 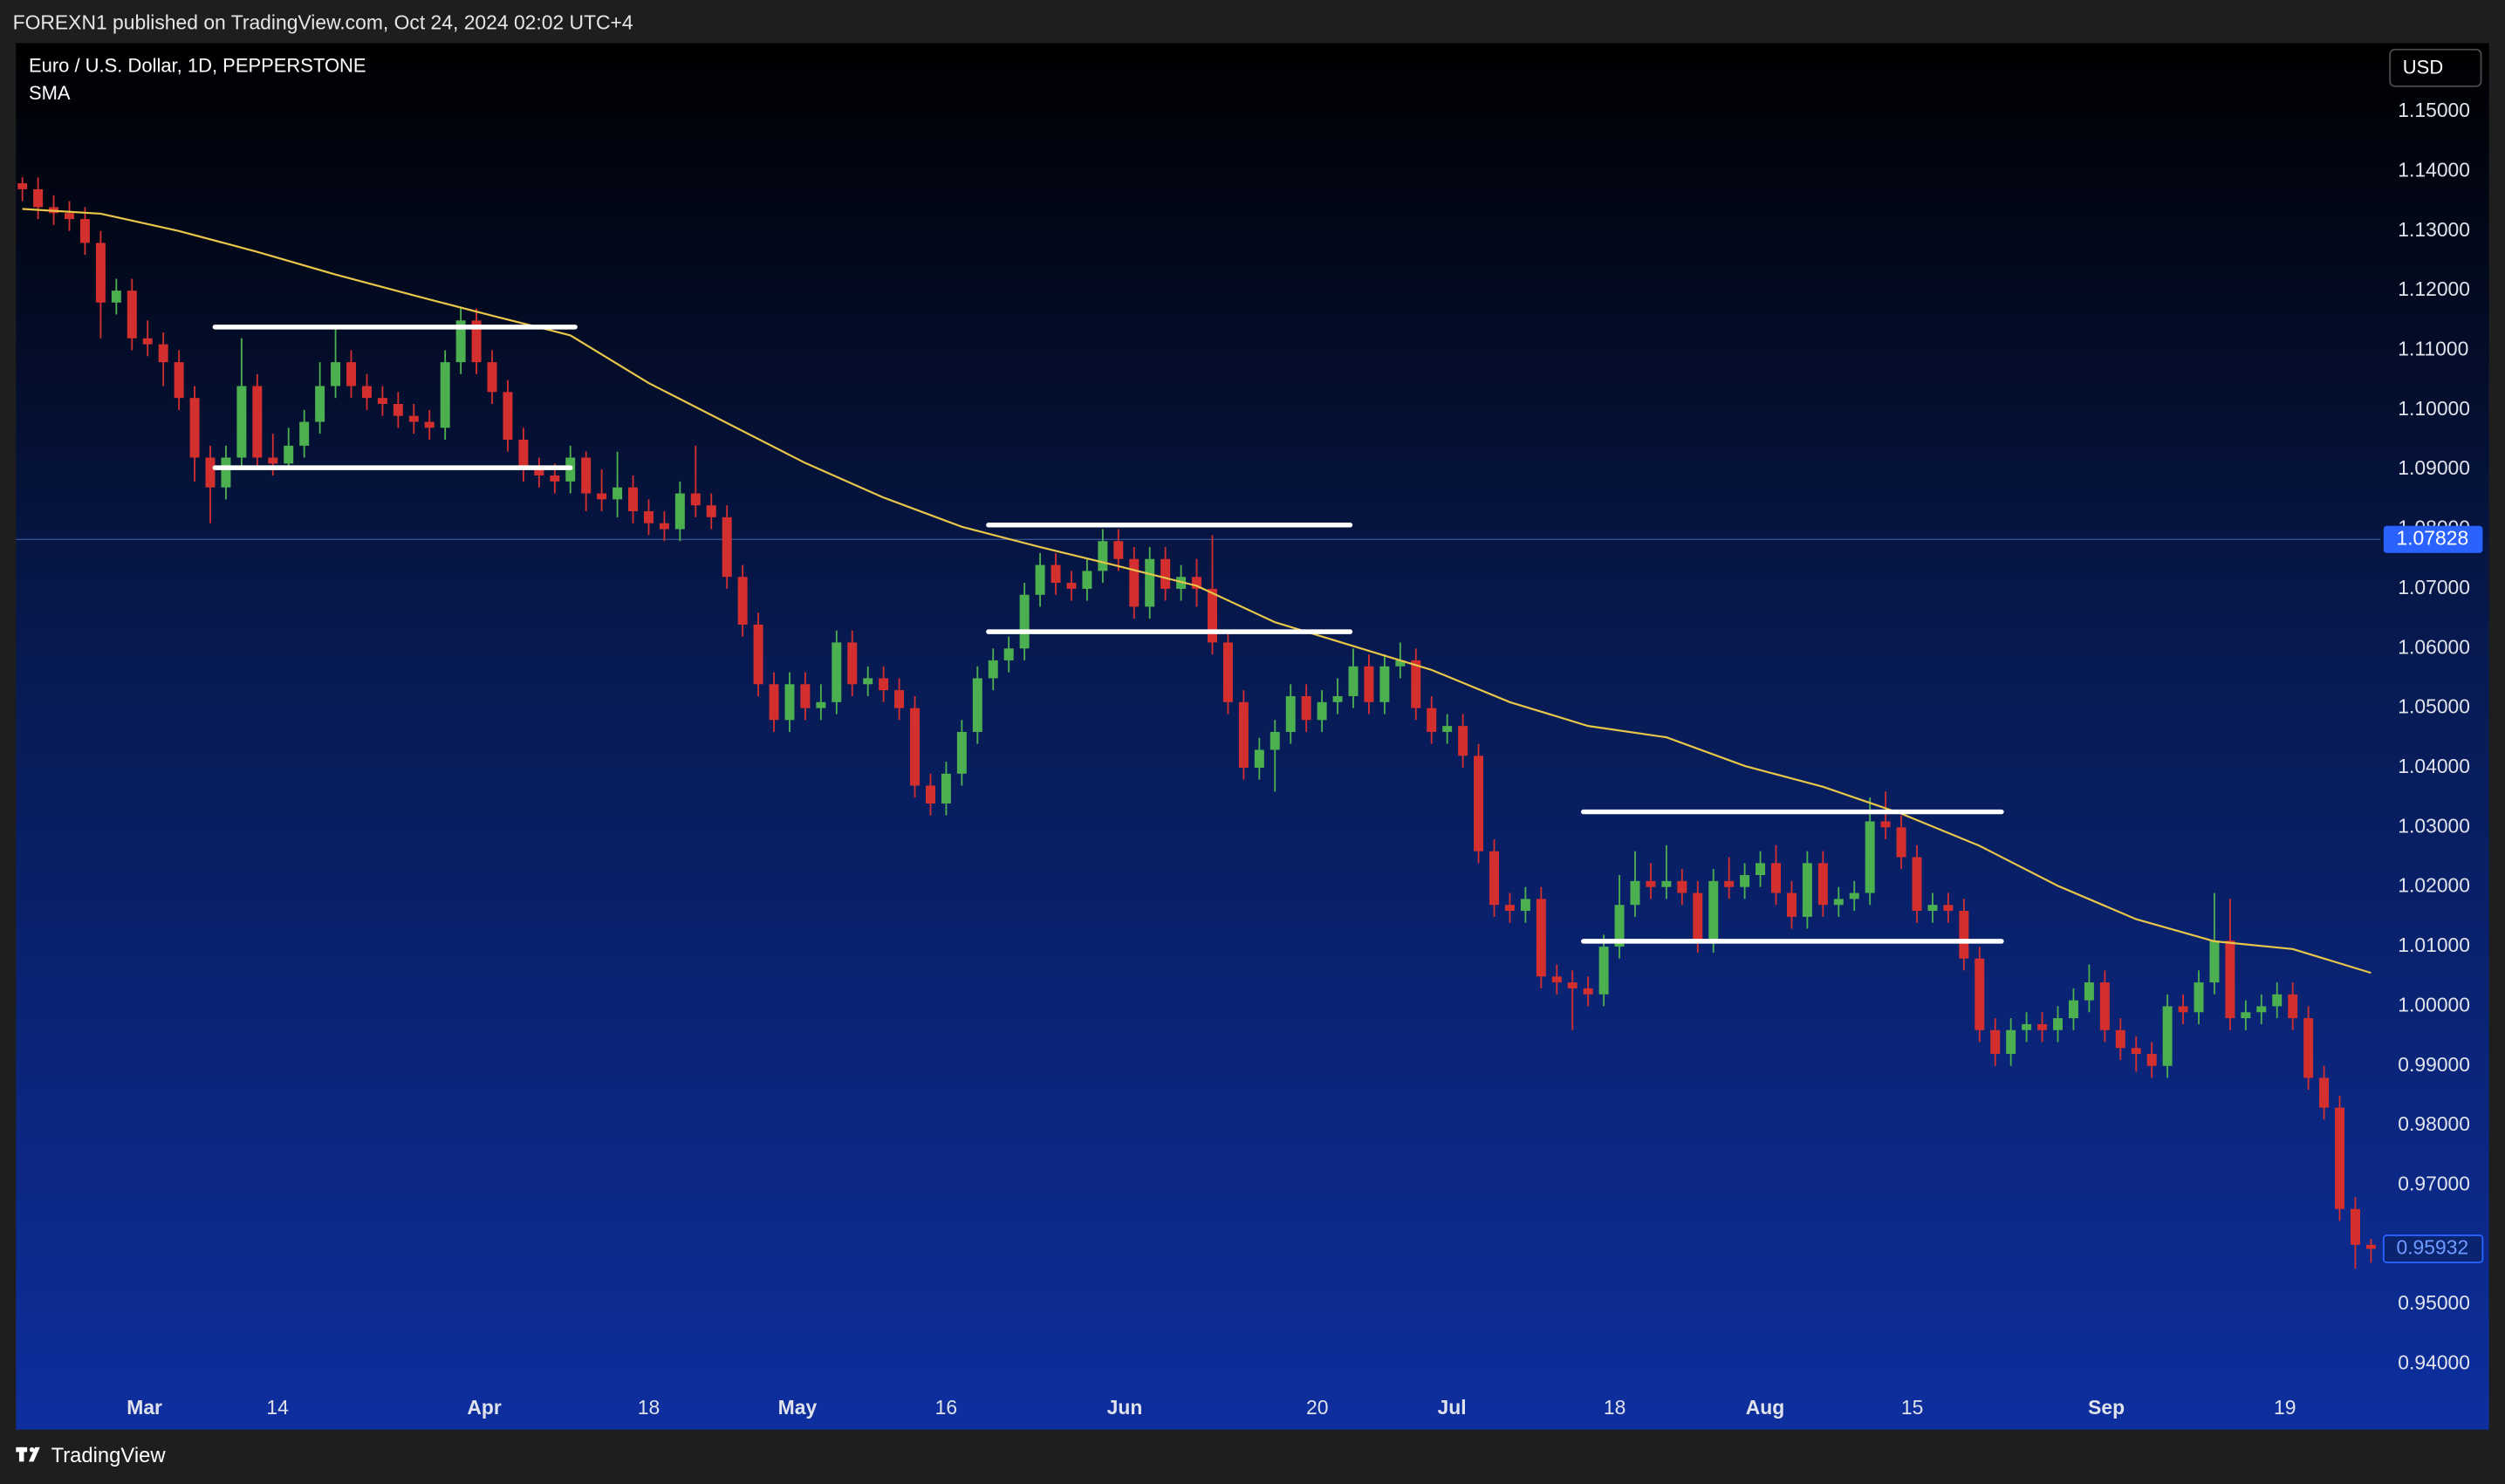 What do you see at coordinates (2434, 825) in the screenshot?
I see `y-tick-label: 1.03000` at bounding box center [2434, 825].